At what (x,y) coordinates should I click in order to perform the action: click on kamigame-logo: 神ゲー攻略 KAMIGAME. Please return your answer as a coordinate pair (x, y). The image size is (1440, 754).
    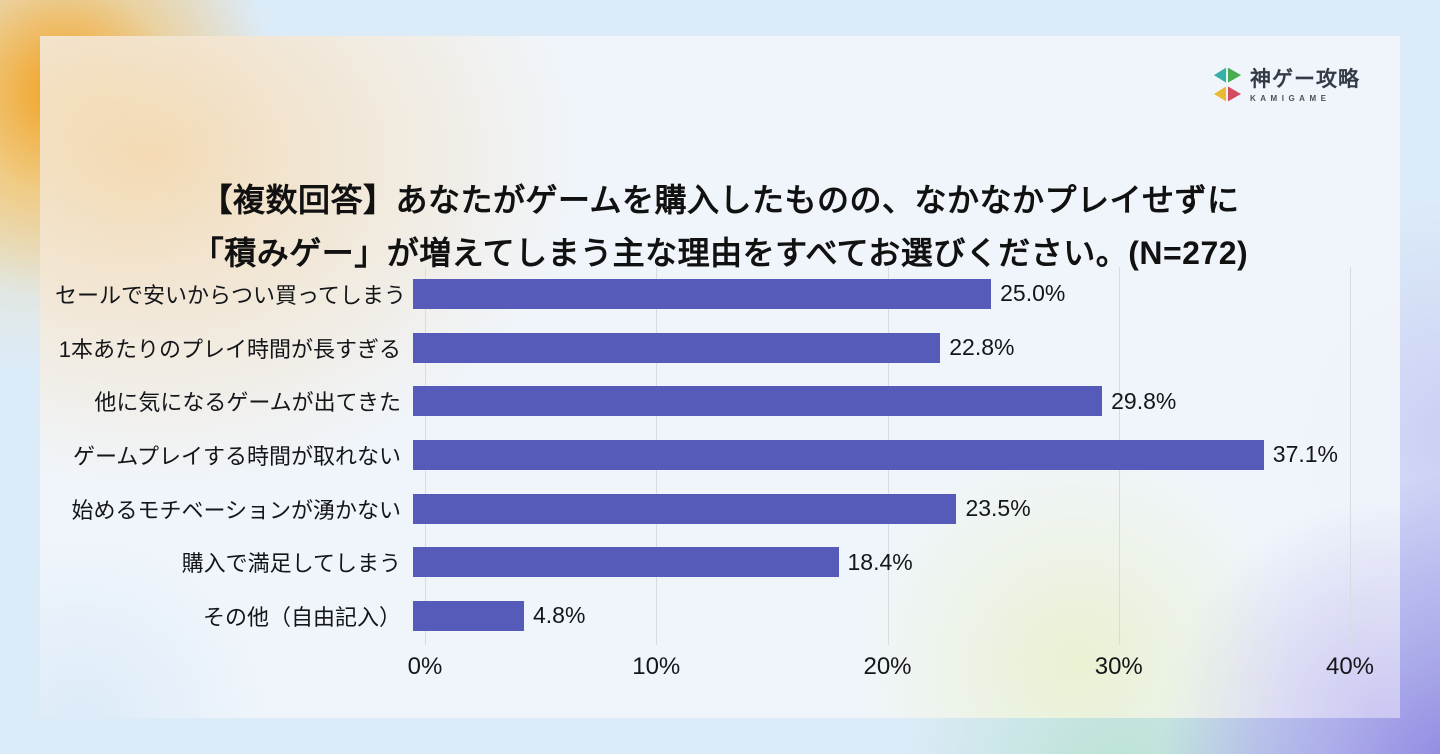
    Looking at the image, I should click on (1286, 85).